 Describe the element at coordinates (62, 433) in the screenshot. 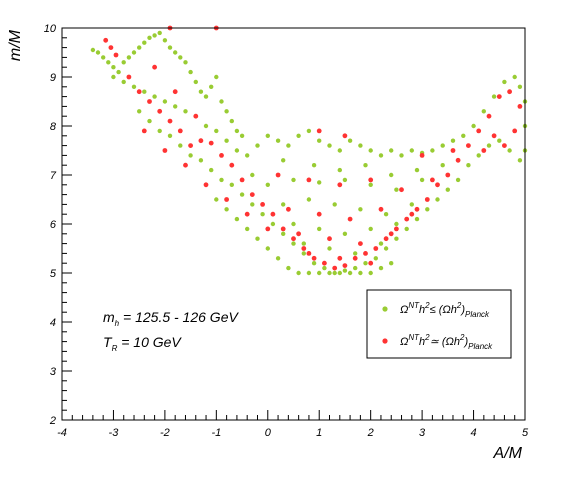

I see `x-tick-label-0: -4` at that location.